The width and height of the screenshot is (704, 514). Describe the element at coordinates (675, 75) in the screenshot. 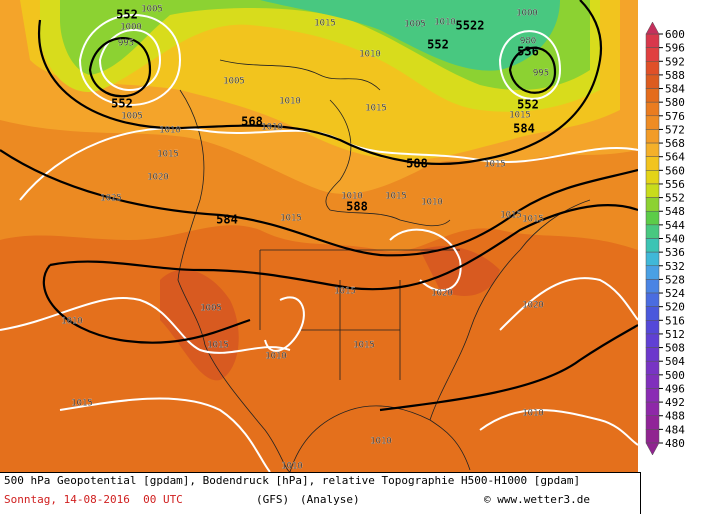

I see `colorbar-tick-label: 588` at that location.